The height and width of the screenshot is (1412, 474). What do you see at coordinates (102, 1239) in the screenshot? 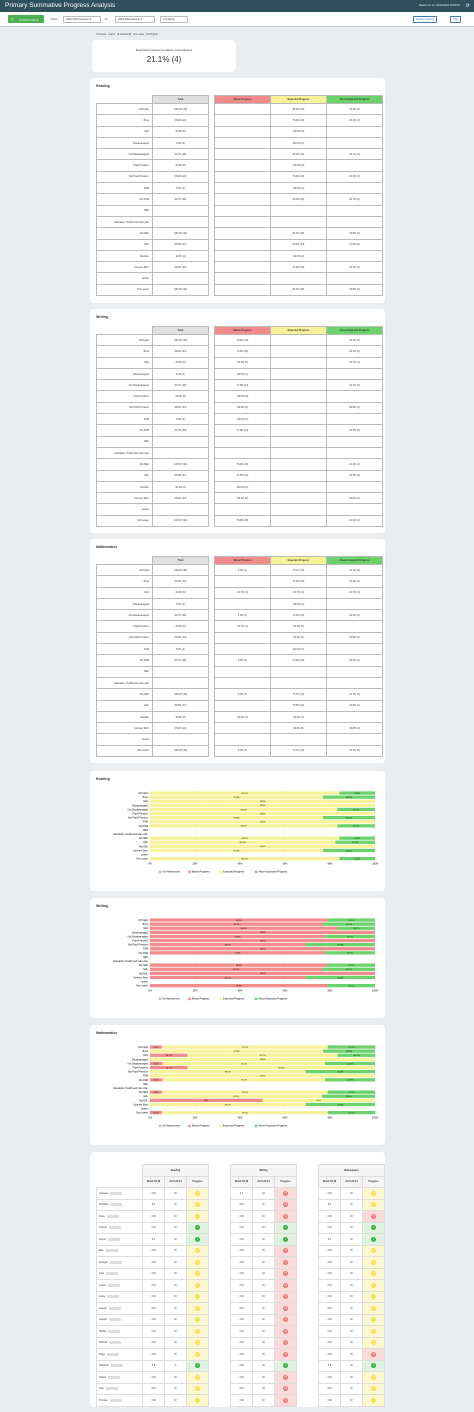
I see `pupil-name: Devon` at bounding box center [102, 1239].